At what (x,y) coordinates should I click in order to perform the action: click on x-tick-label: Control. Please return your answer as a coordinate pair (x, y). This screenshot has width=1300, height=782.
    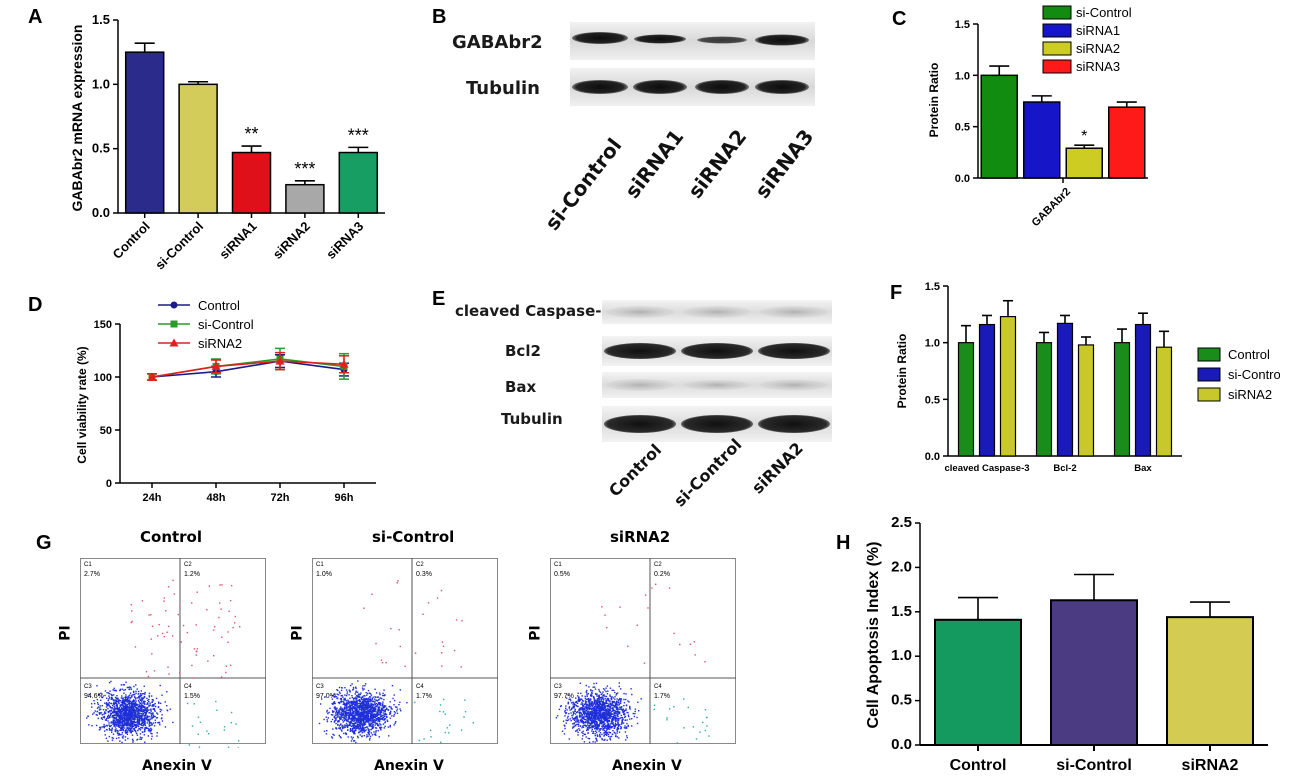
    Looking at the image, I should click on (978, 765).